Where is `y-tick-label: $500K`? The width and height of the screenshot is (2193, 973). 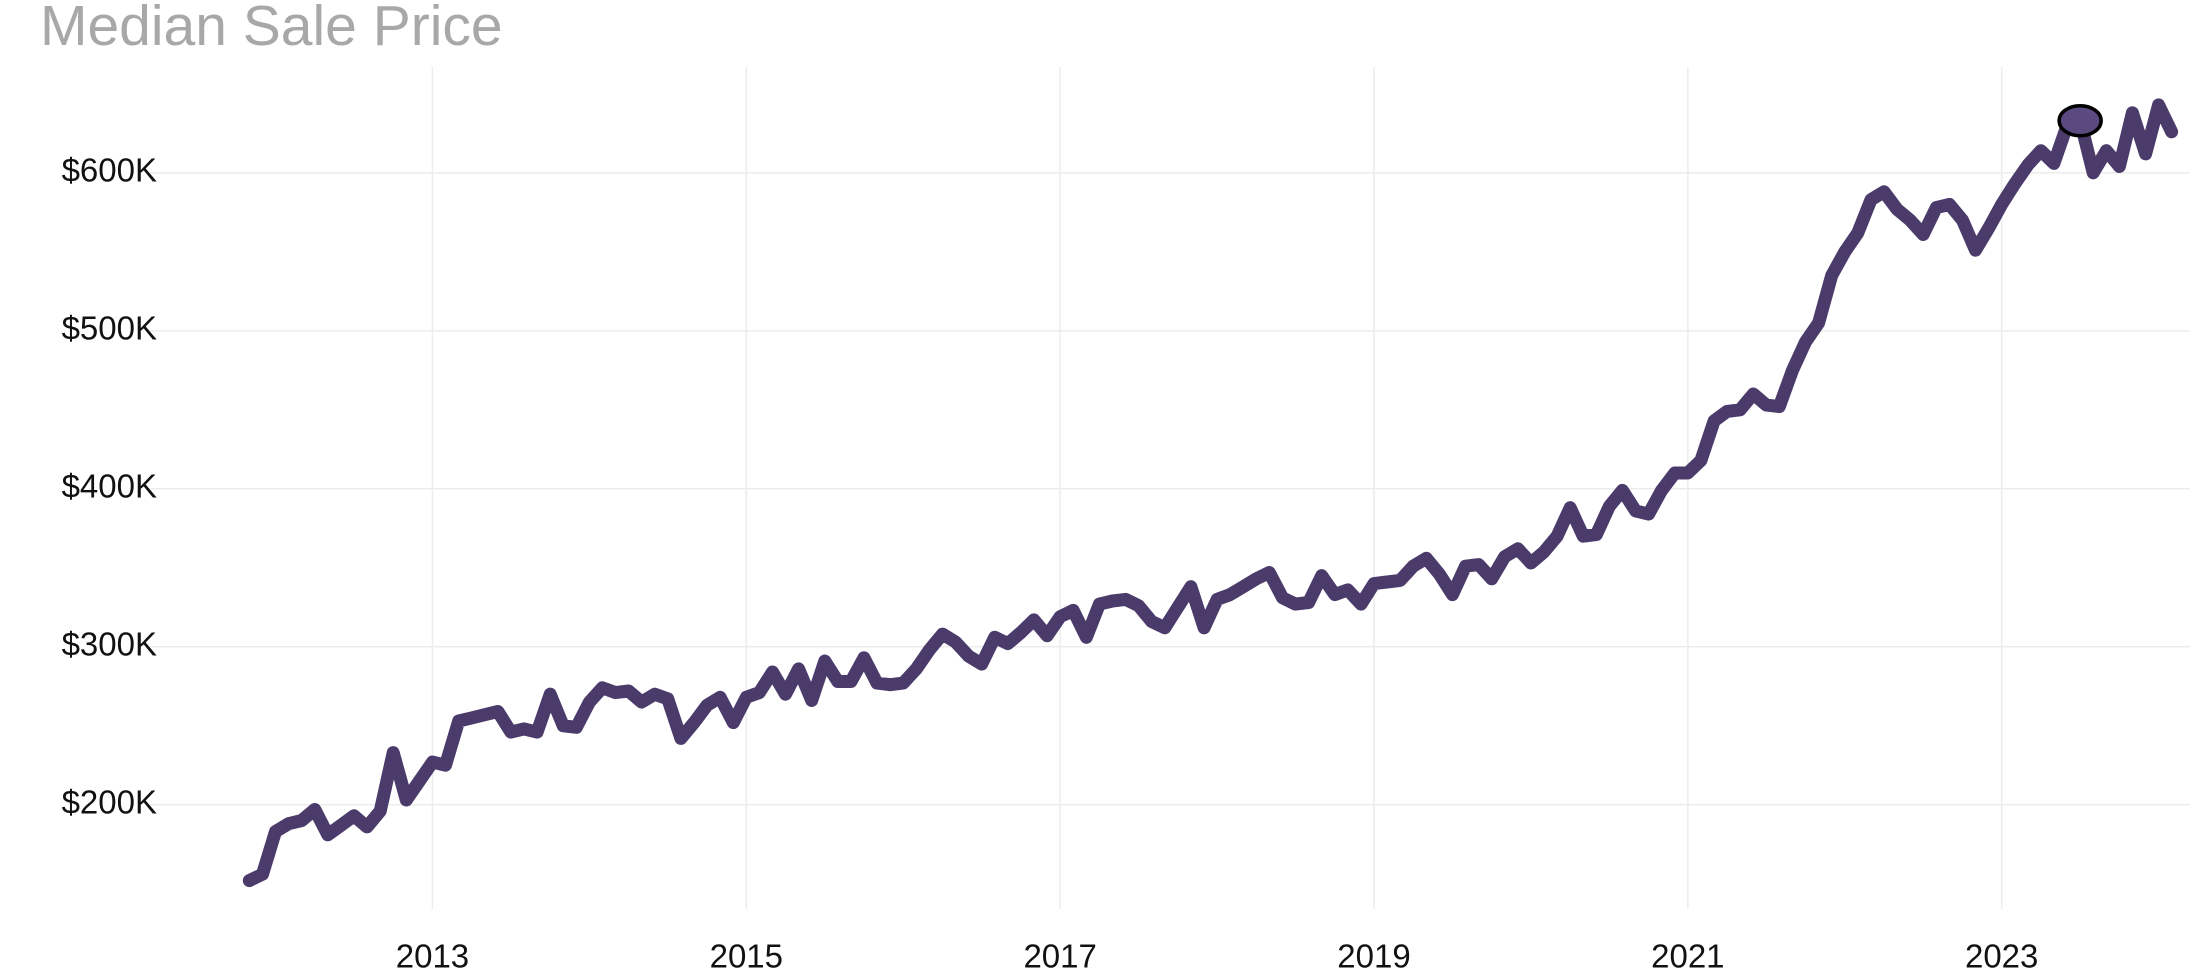 y-tick-label: $500K is located at coordinates (109, 328).